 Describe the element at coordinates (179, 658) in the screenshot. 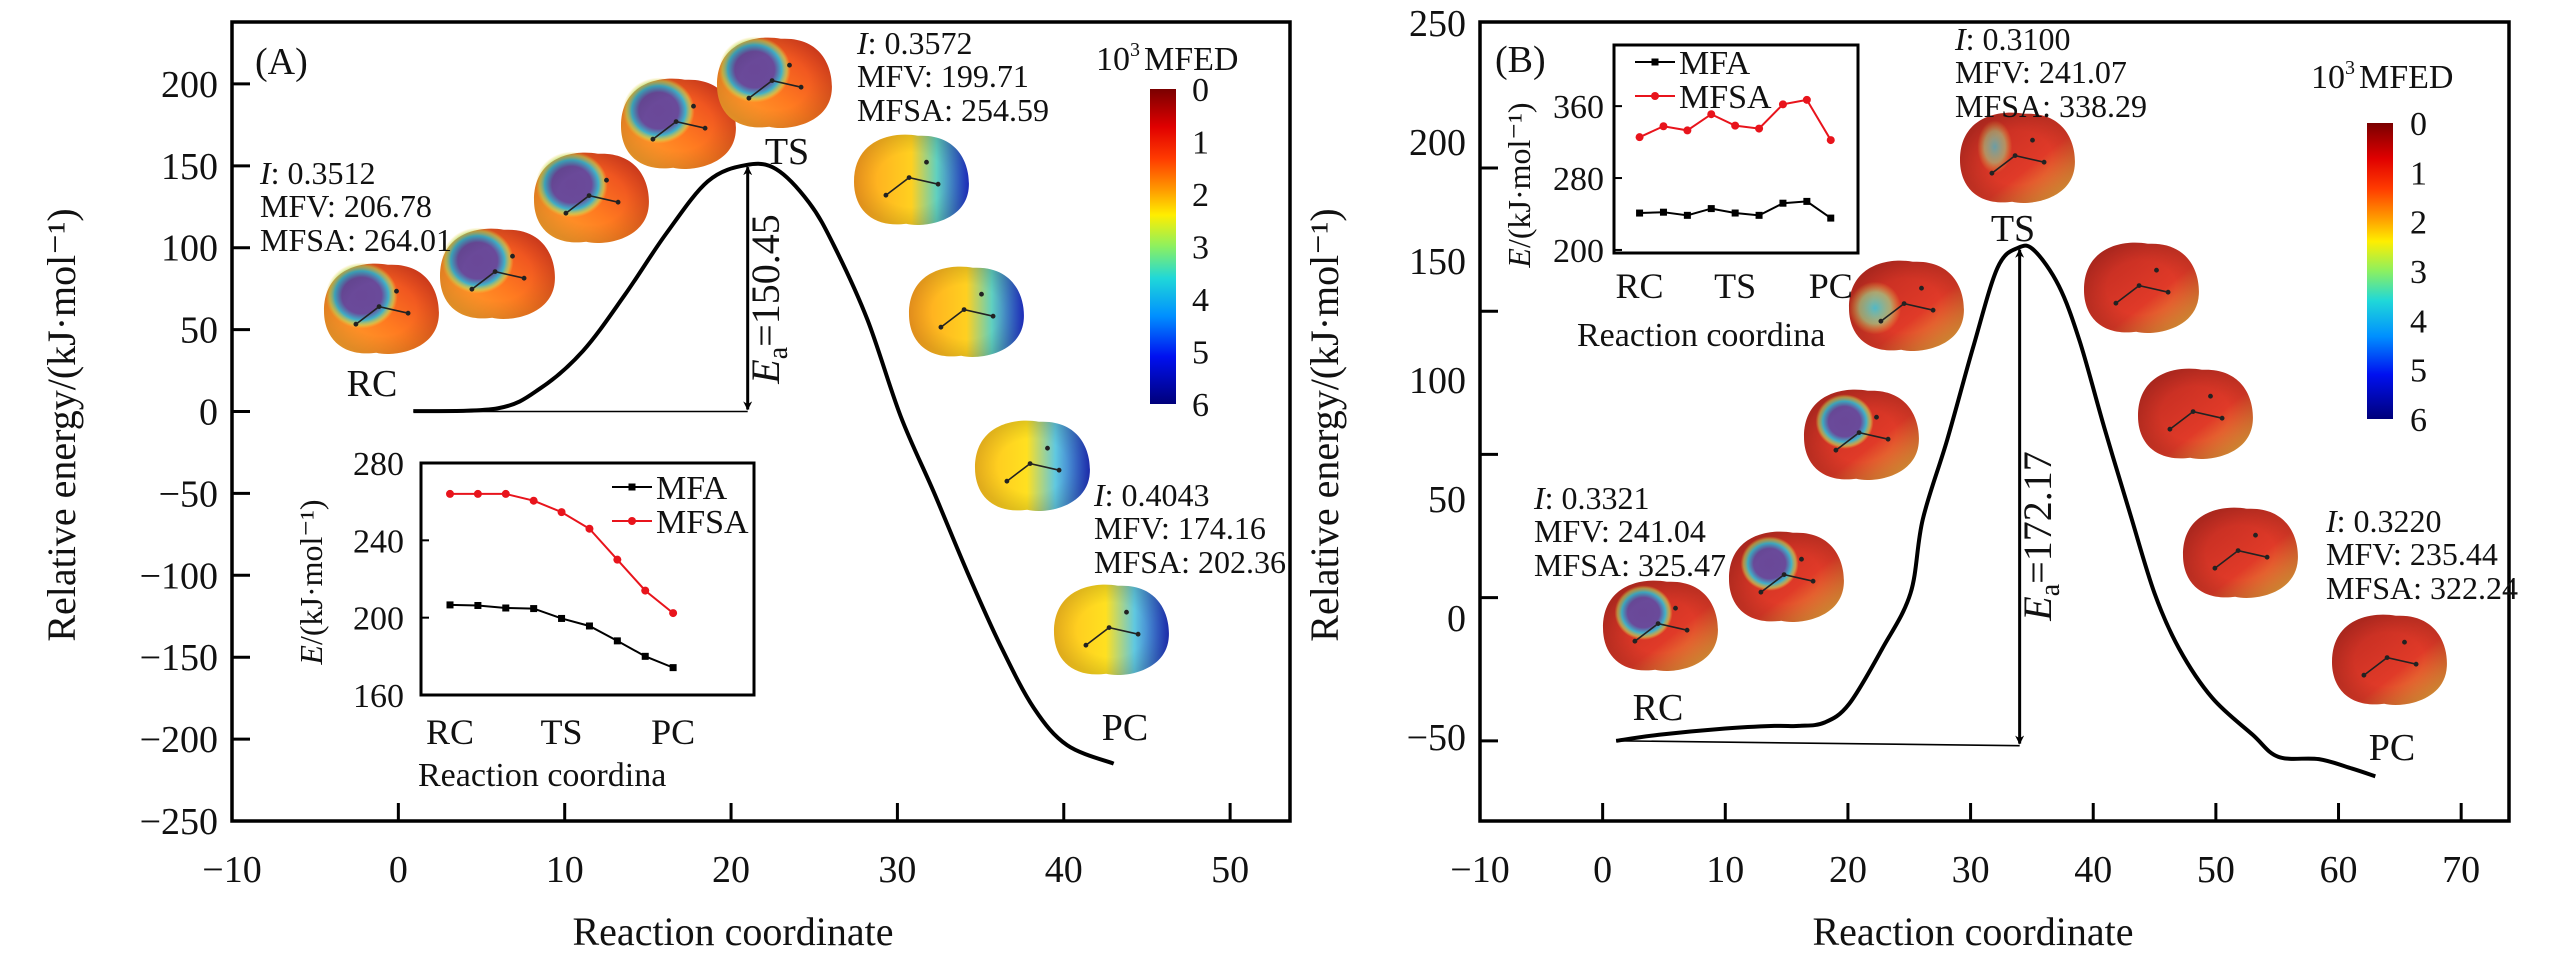

I see `y-tick-label: −150` at that location.